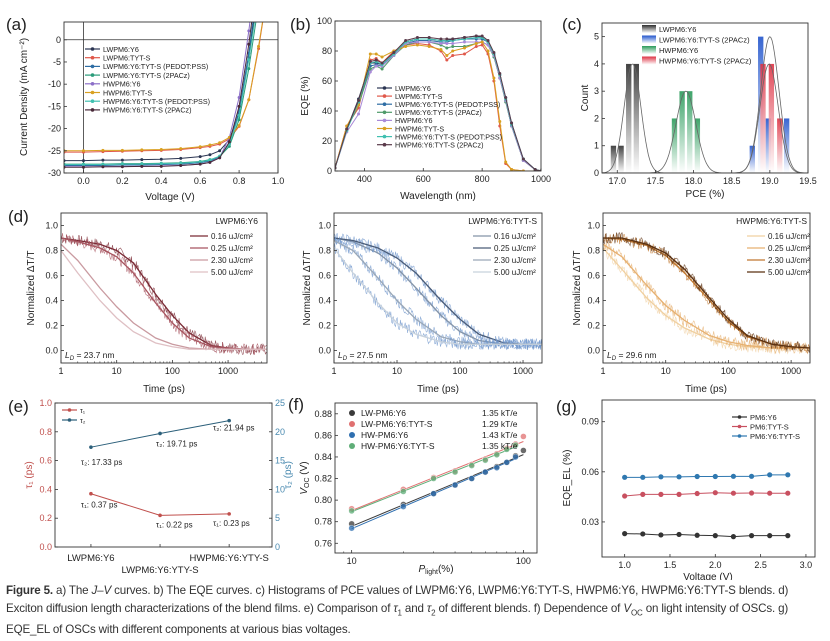 Image resolution: width=830 pixels, height=641 pixels. I want to click on legend-item: 5.00 uJ/cm², so click(221, 272).